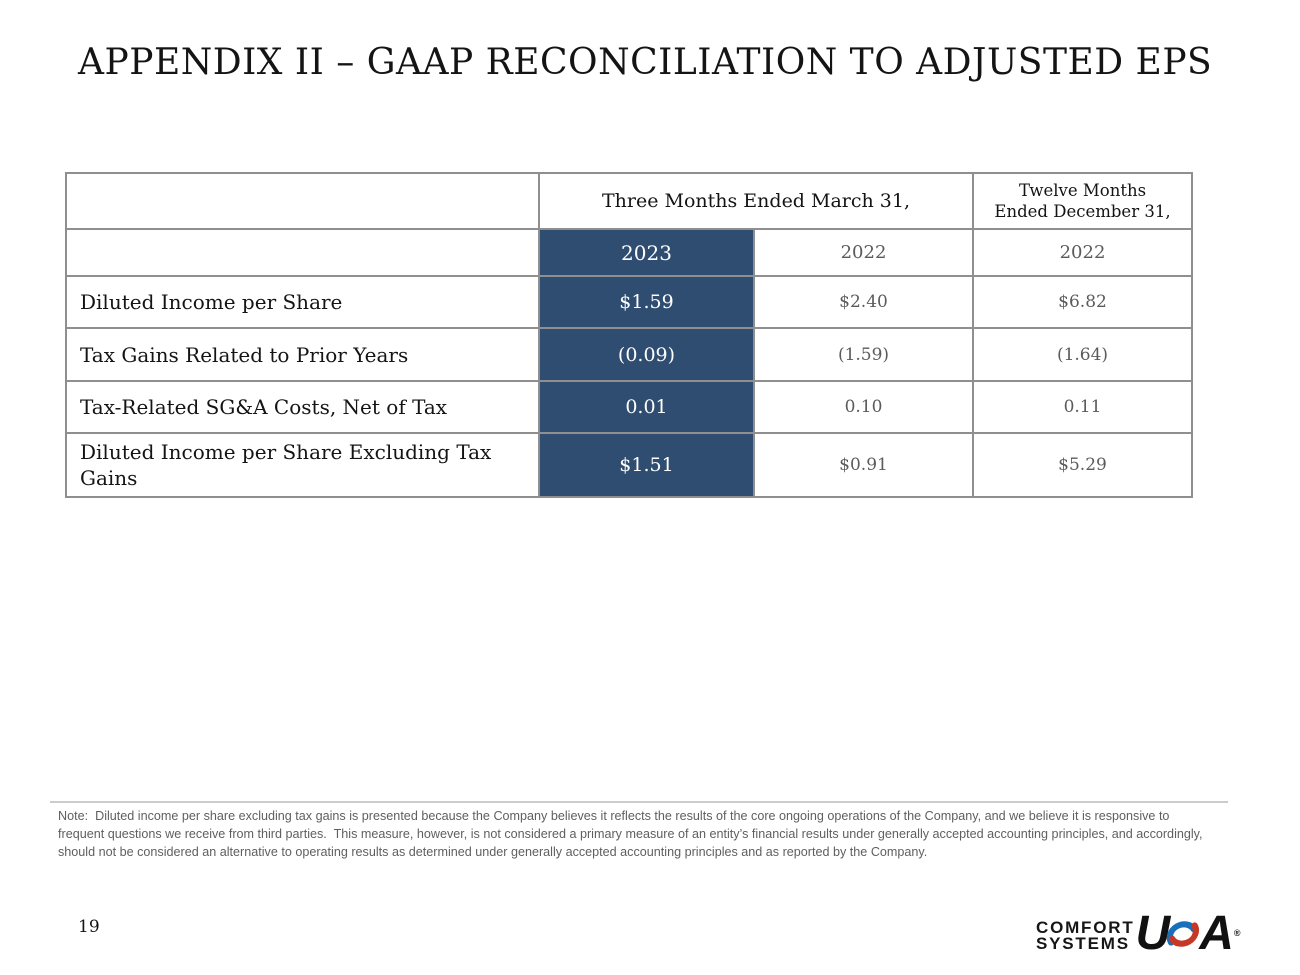 This screenshot has height=975, width=1300. Describe the element at coordinates (302, 354) in the screenshot. I see `row-label: Tax Gains Related to Prior Years` at that location.